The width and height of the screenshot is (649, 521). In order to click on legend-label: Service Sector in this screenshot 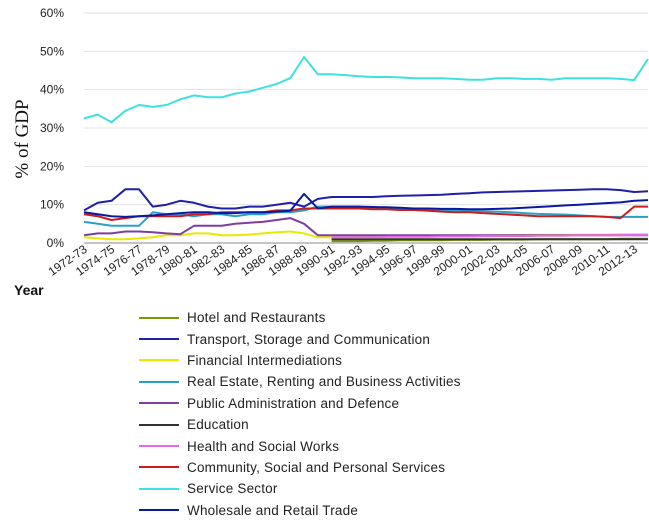, I will do `click(232, 489)`.